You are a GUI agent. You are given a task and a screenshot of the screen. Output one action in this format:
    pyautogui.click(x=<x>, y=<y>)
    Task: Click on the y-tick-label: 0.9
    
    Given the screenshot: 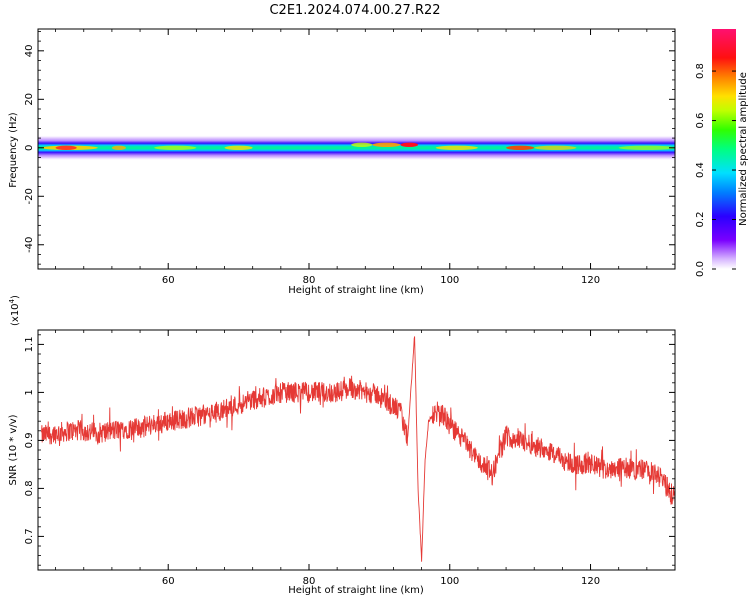 What is the action you would take?
    pyautogui.click(x=29, y=440)
    